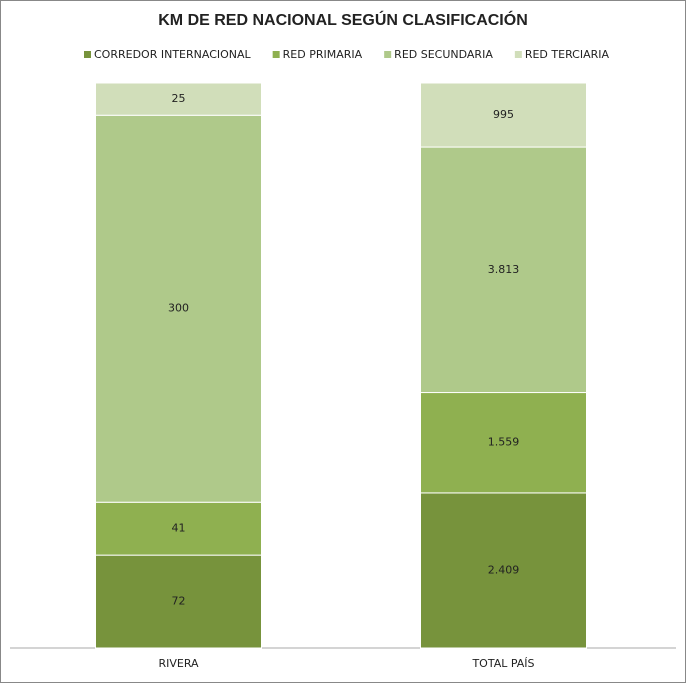 The width and height of the screenshot is (686, 683). What do you see at coordinates (173, 54) in the screenshot?
I see `legend-label: CORREDOR INTERNACIONAL` at bounding box center [173, 54].